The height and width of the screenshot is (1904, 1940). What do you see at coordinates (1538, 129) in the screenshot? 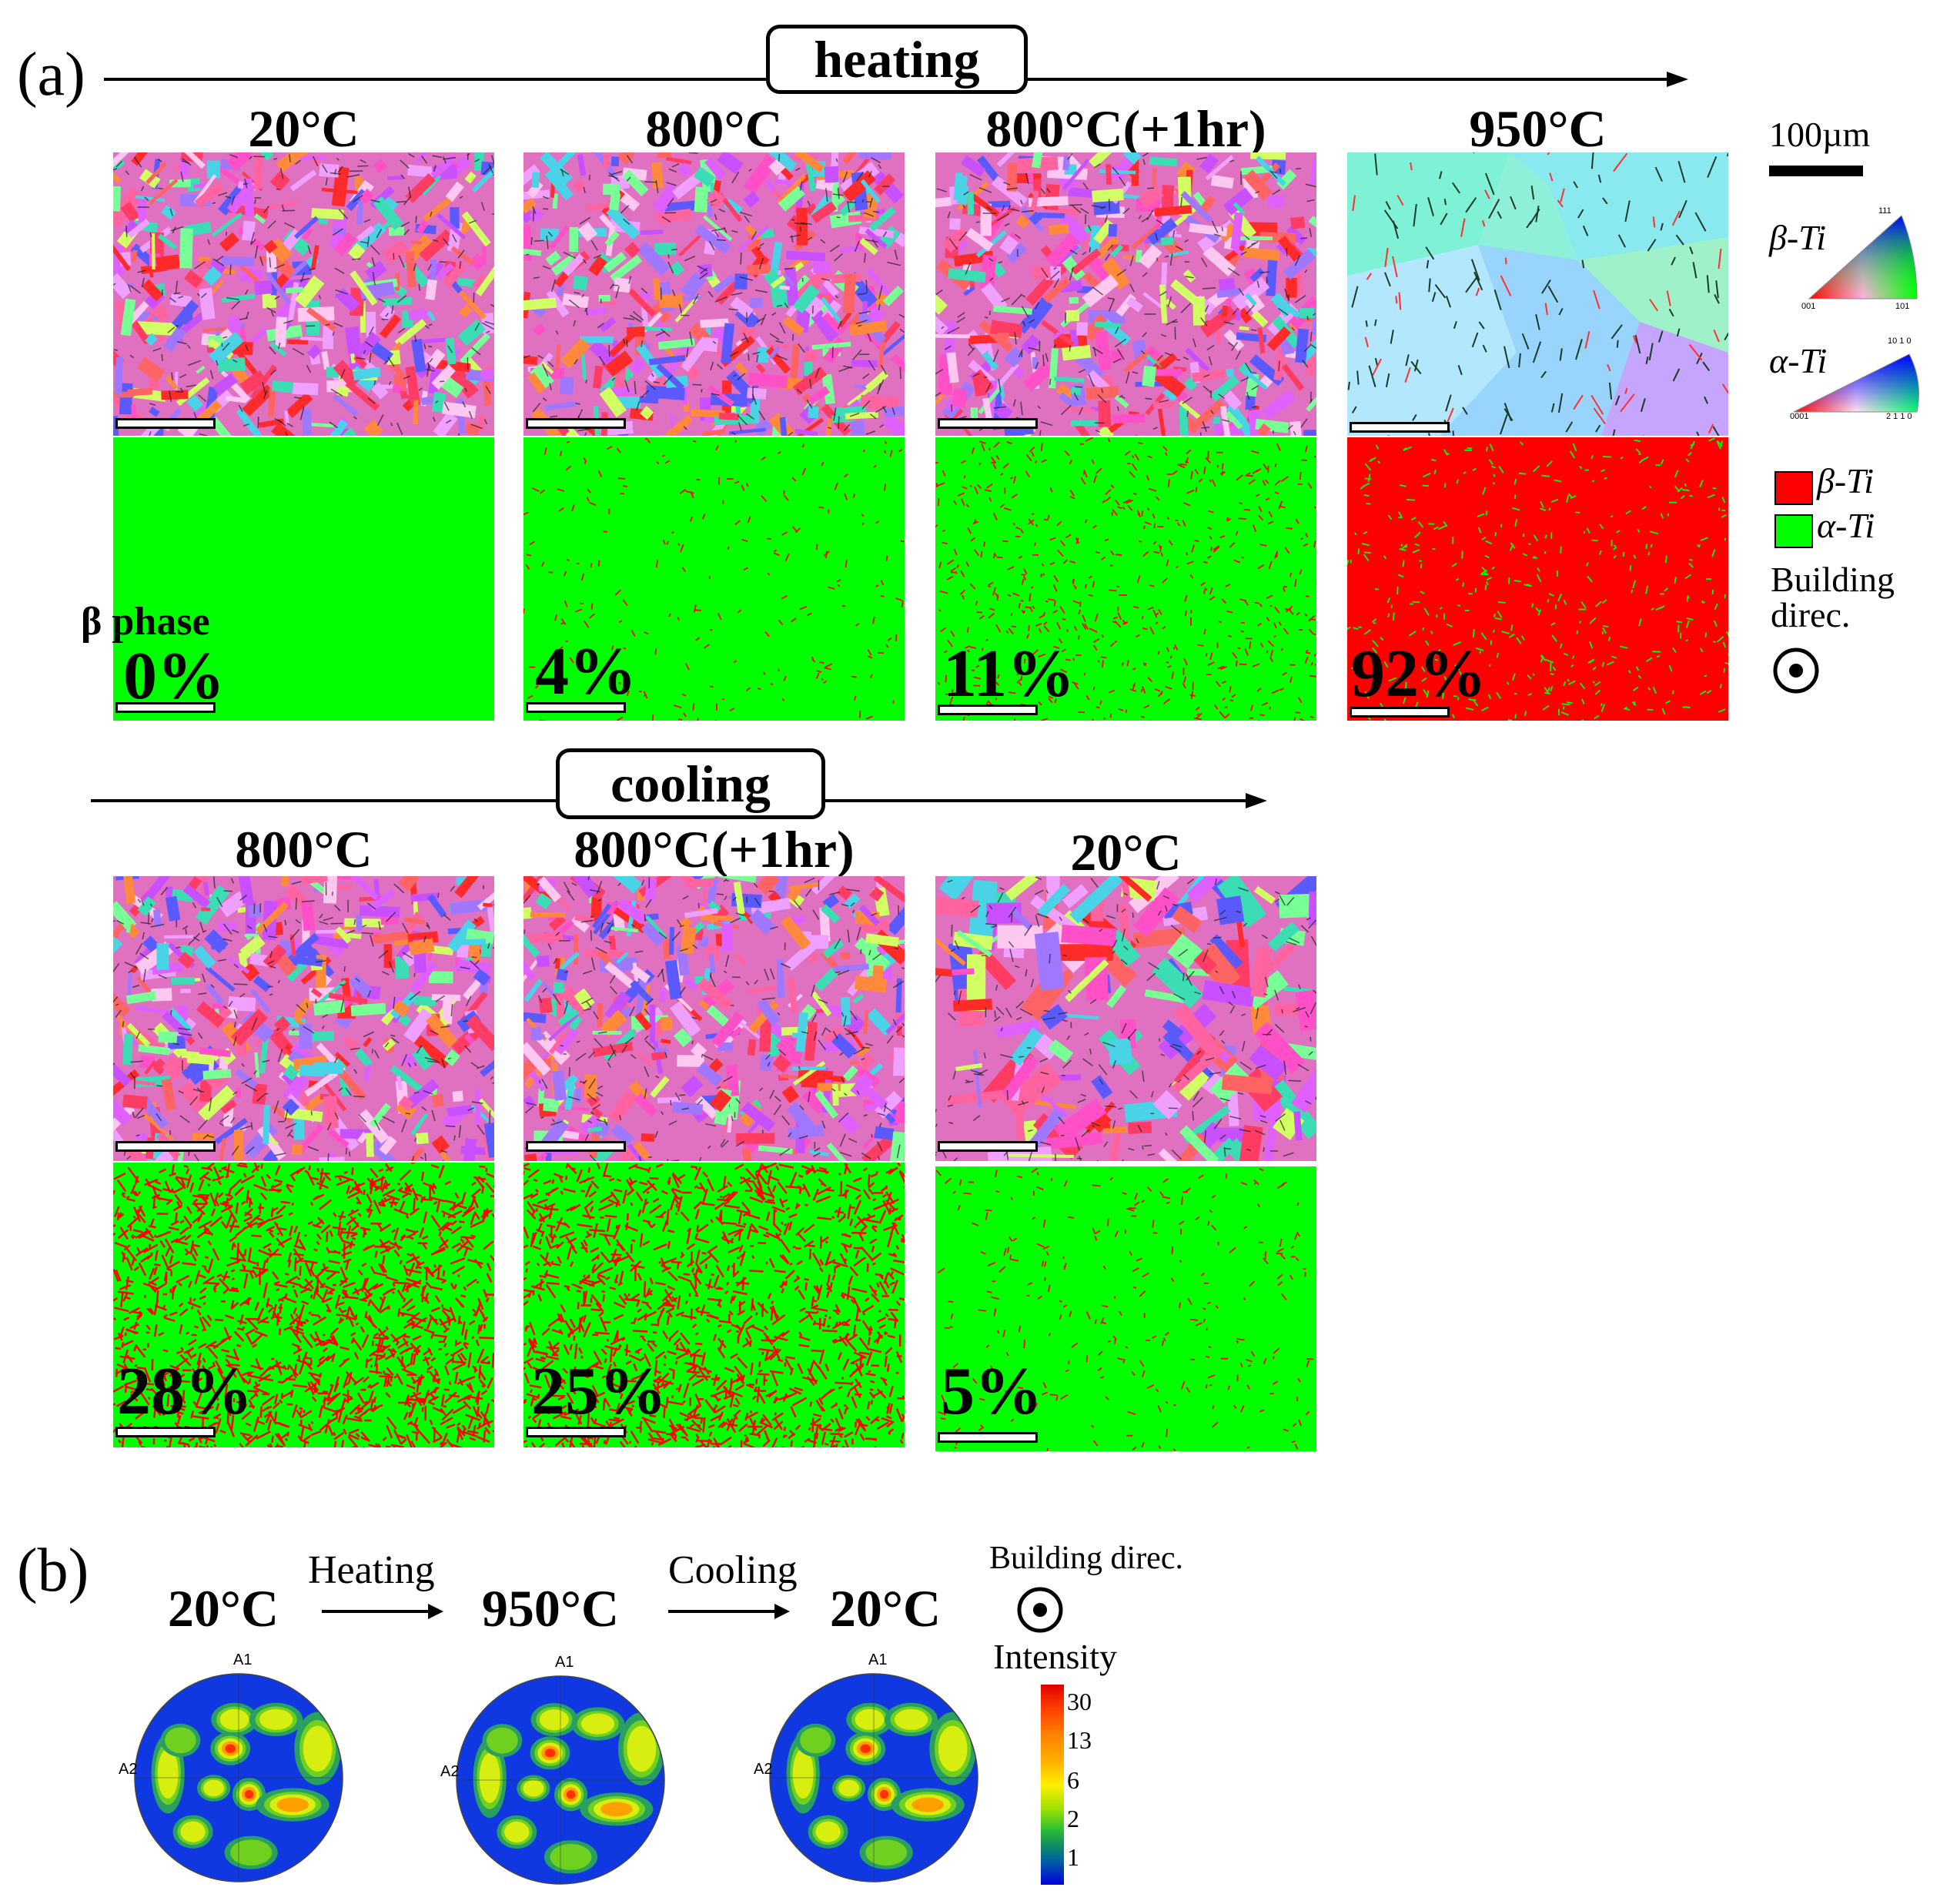
I see `heating-temp-4: 950°C` at bounding box center [1538, 129].